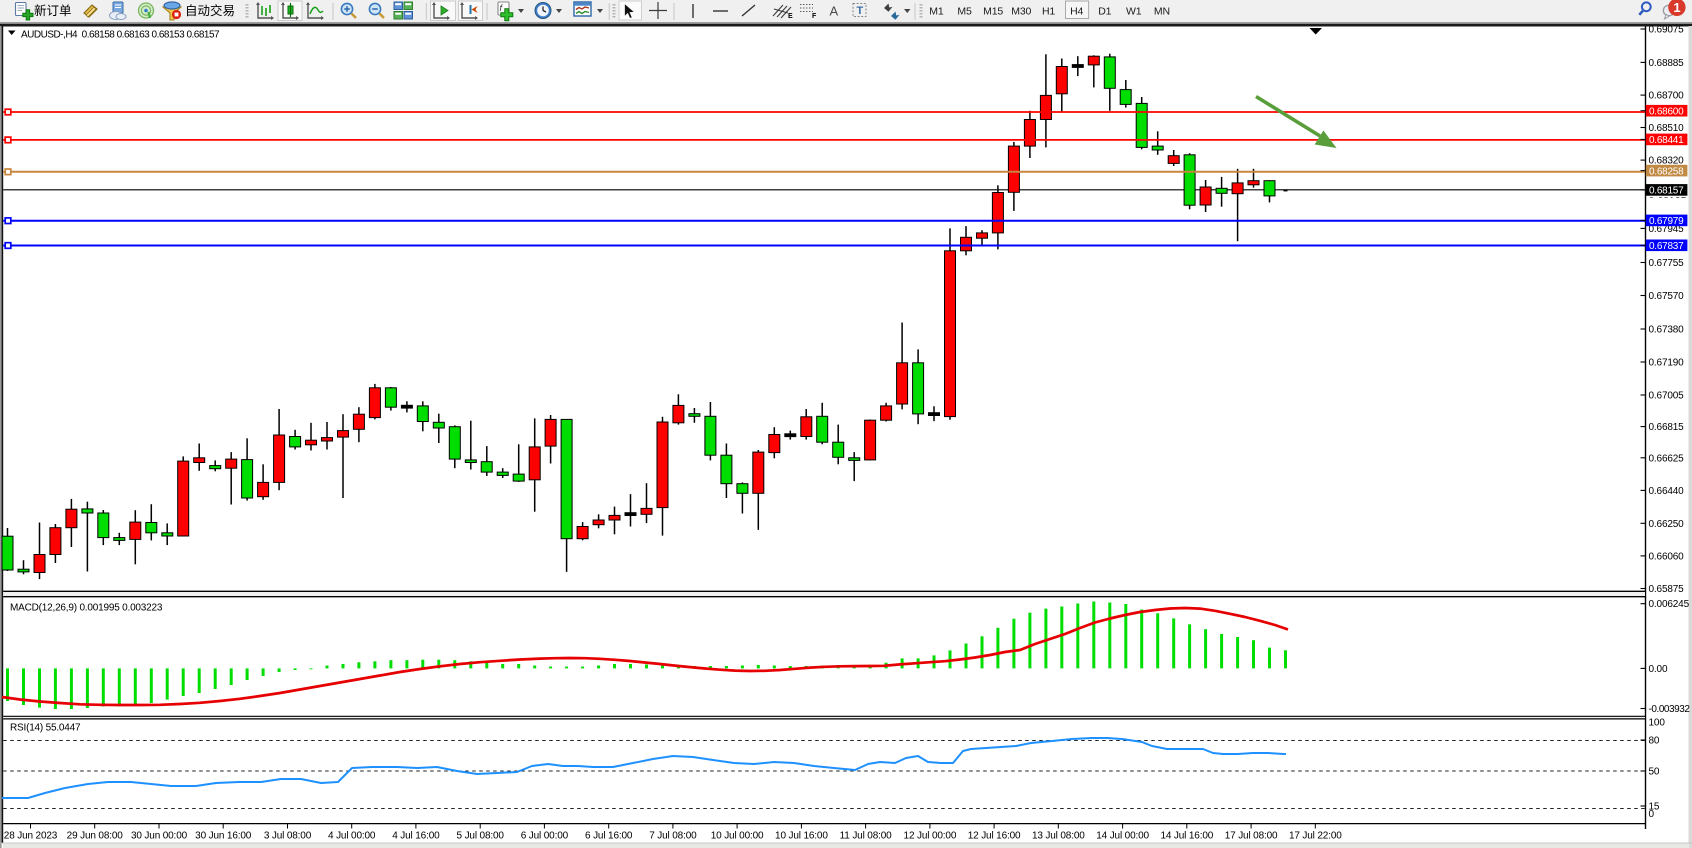 The image size is (1692, 848). I want to click on svg-text: 28 Jun 2023, so click(31, 836).